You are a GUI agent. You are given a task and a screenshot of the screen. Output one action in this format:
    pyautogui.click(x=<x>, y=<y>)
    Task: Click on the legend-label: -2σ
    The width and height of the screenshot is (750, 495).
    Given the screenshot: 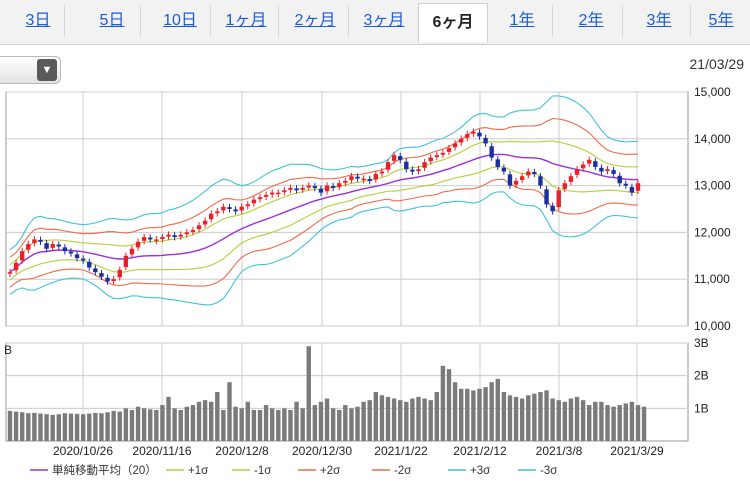 What is the action you would take?
    pyautogui.click(x=402, y=471)
    